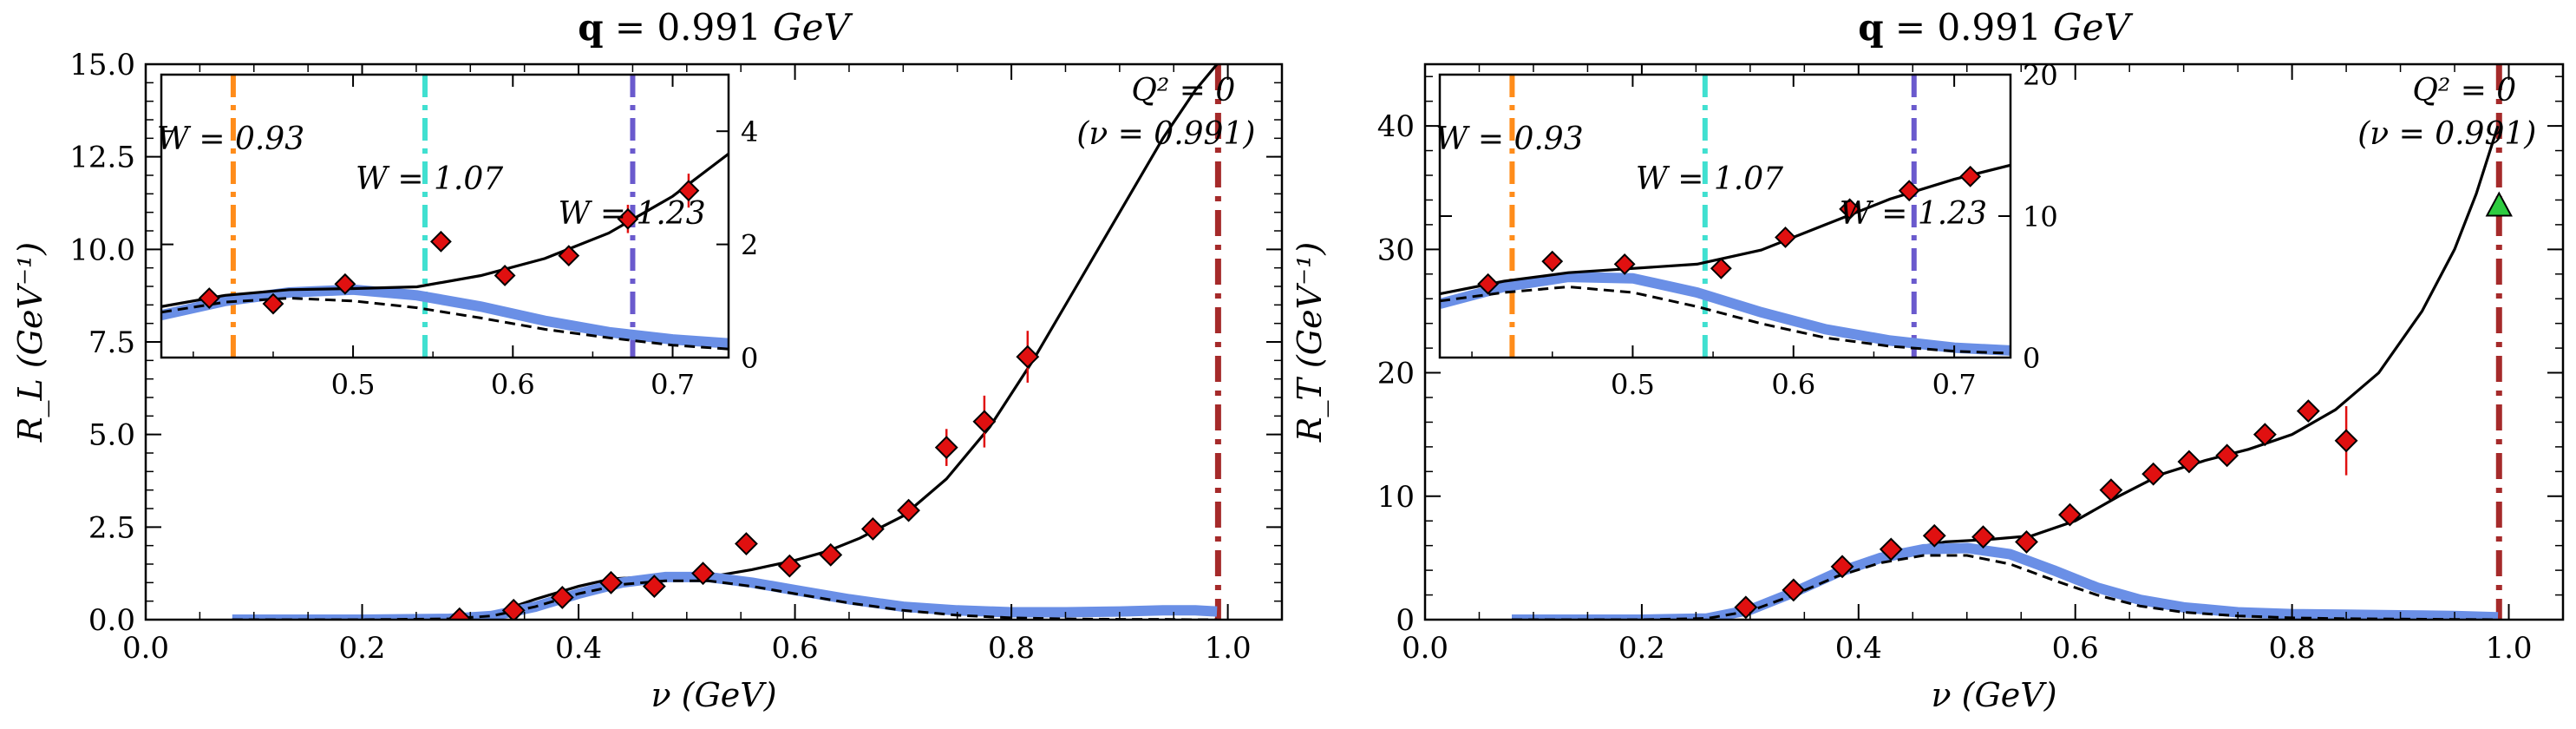  What do you see at coordinates (2040, 75) in the screenshot?
I see `inset-y-tick-label: 20` at bounding box center [2040, 75].